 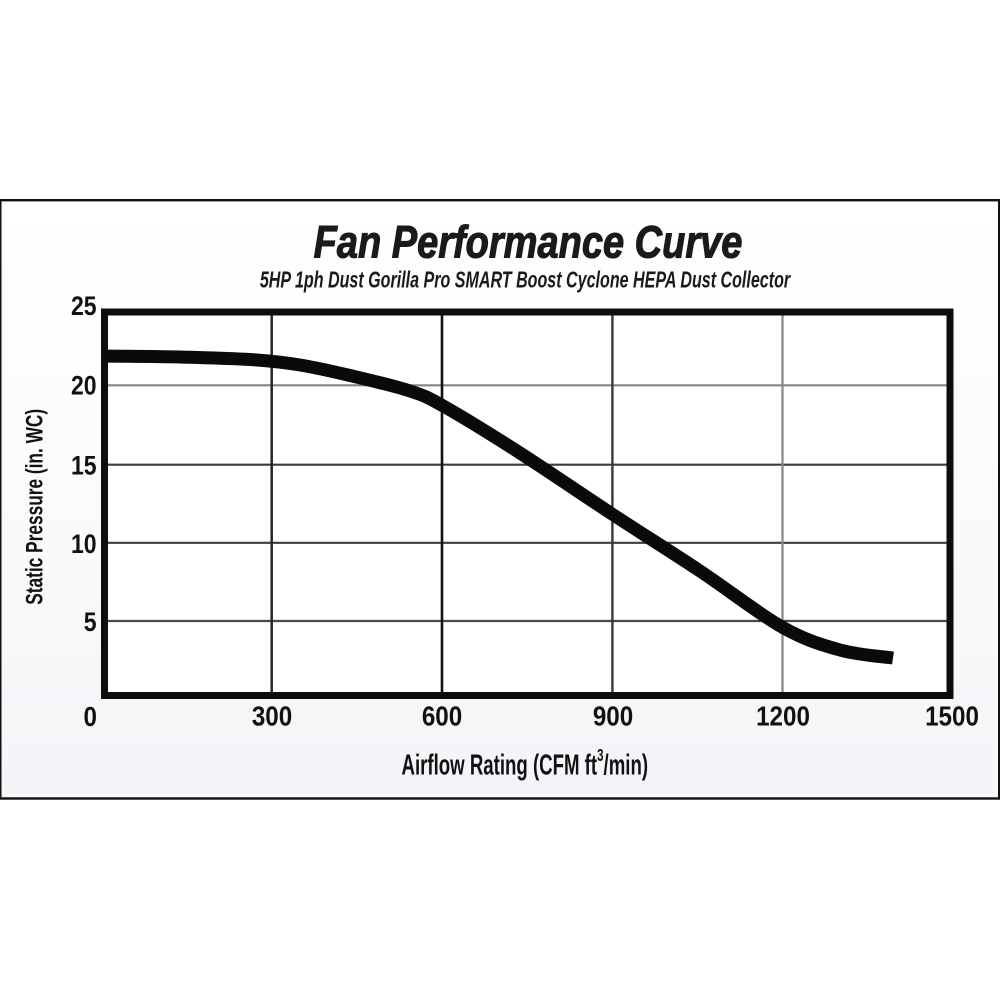 I want to click on svg-text: 900, so click(x=613, y=717).